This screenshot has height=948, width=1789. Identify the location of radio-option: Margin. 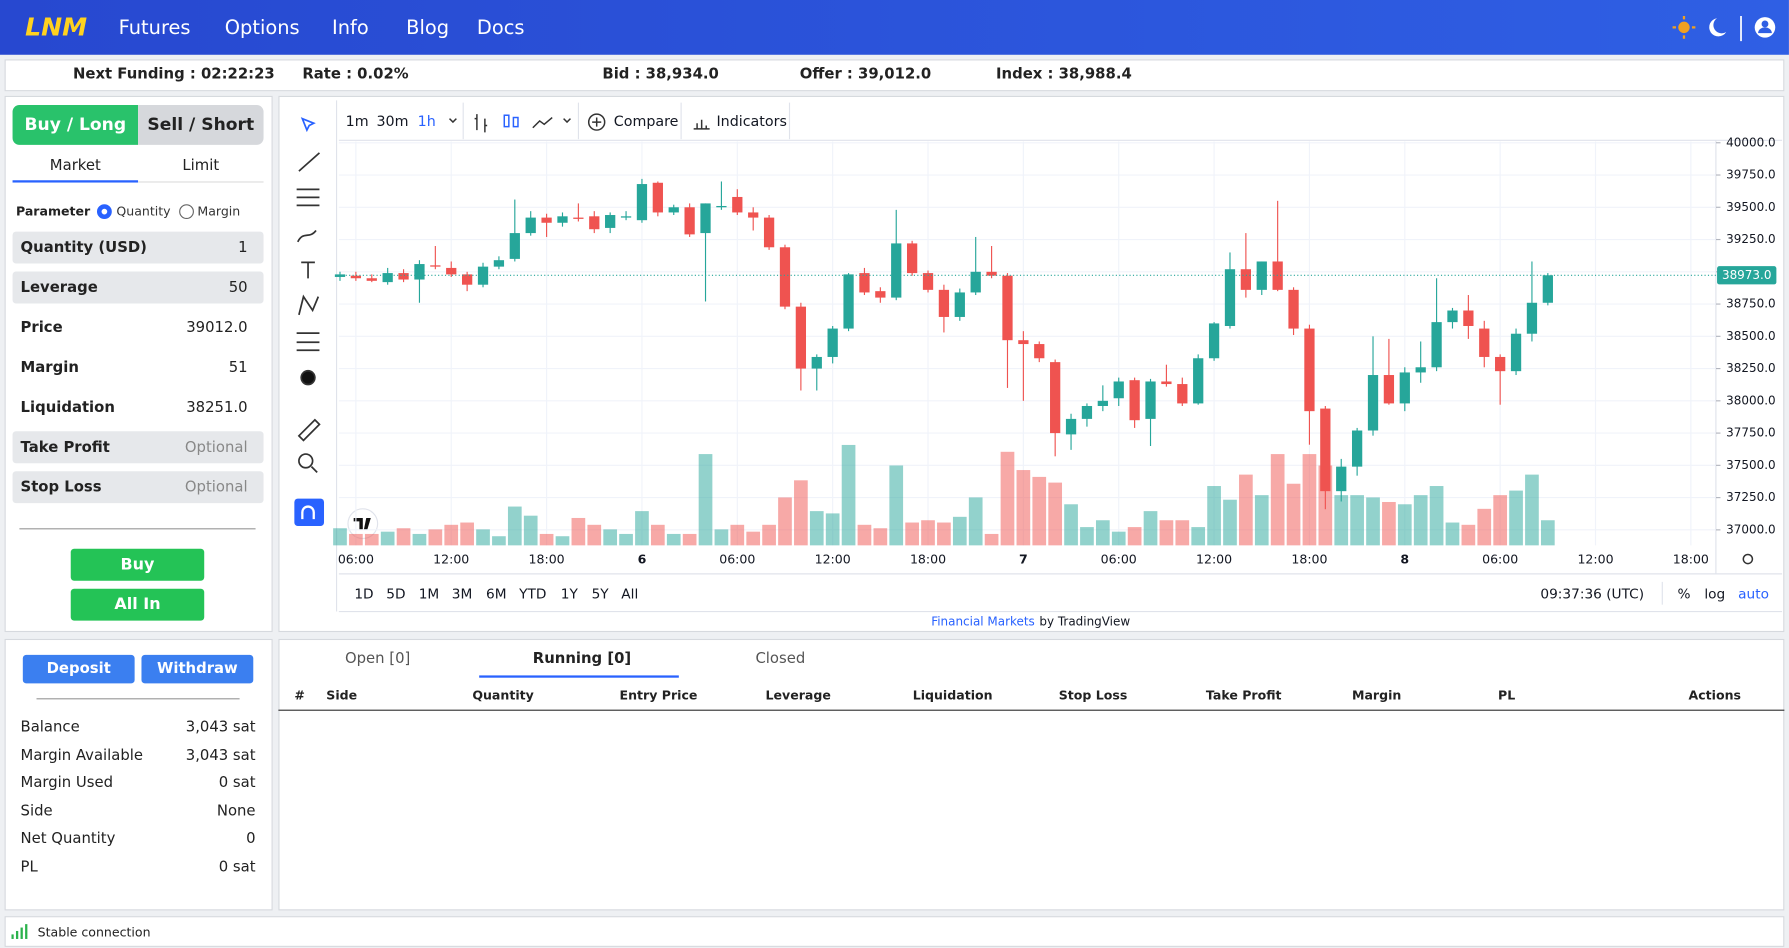
(219, 212).